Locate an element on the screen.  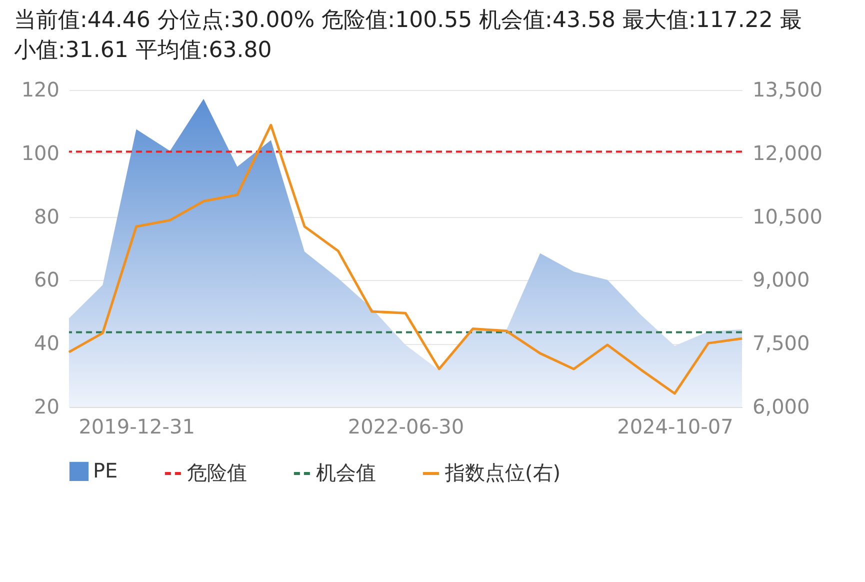
y-tick-label: 80 is located at coordinates (47, 216).